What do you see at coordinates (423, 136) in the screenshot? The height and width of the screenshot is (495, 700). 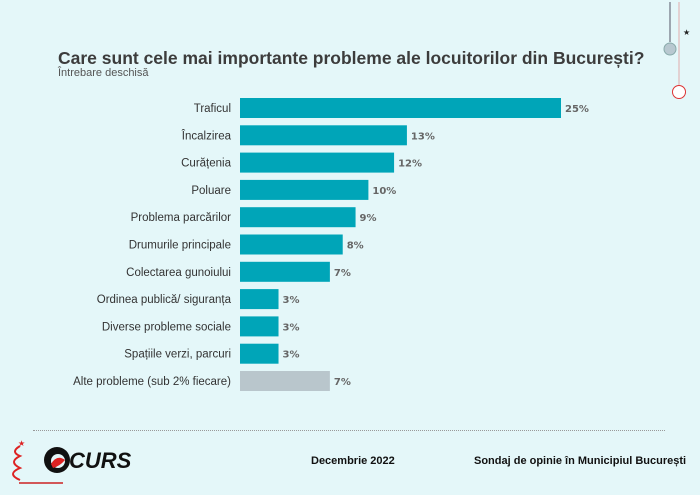 I see `data-label: 13%` at bounding box center [423, 136].